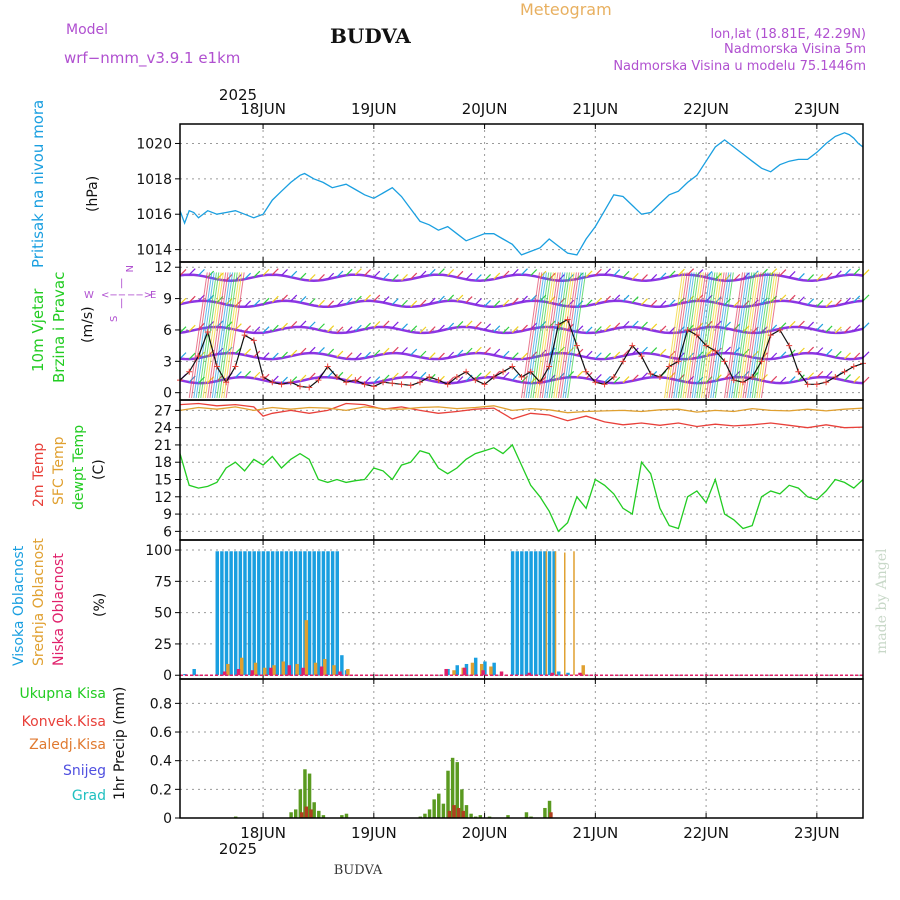  What do you see at coordinates (540, 833) in the screenshot?
I see `time-axis-bottom: 18JUN 19JUN 20JUN 21JUN 22JUN 23JUN` at bounding box center [540, 833].